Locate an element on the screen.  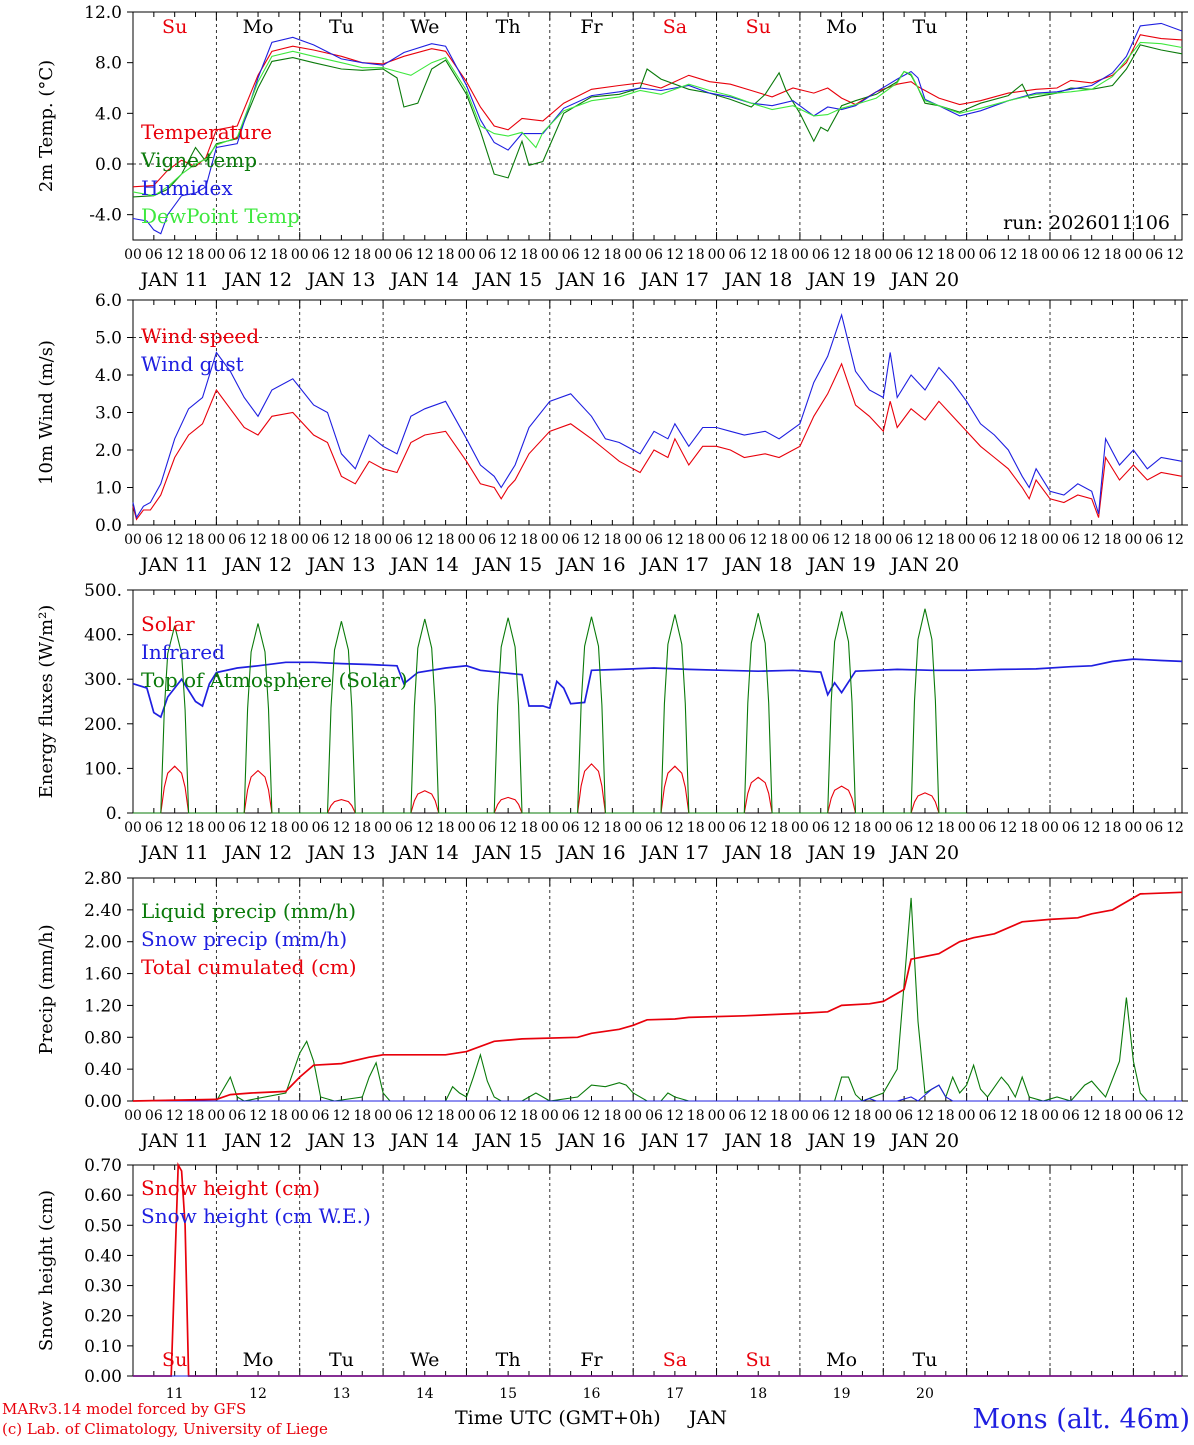
series-line-vigne-temp is located at coordinates (657, 121).